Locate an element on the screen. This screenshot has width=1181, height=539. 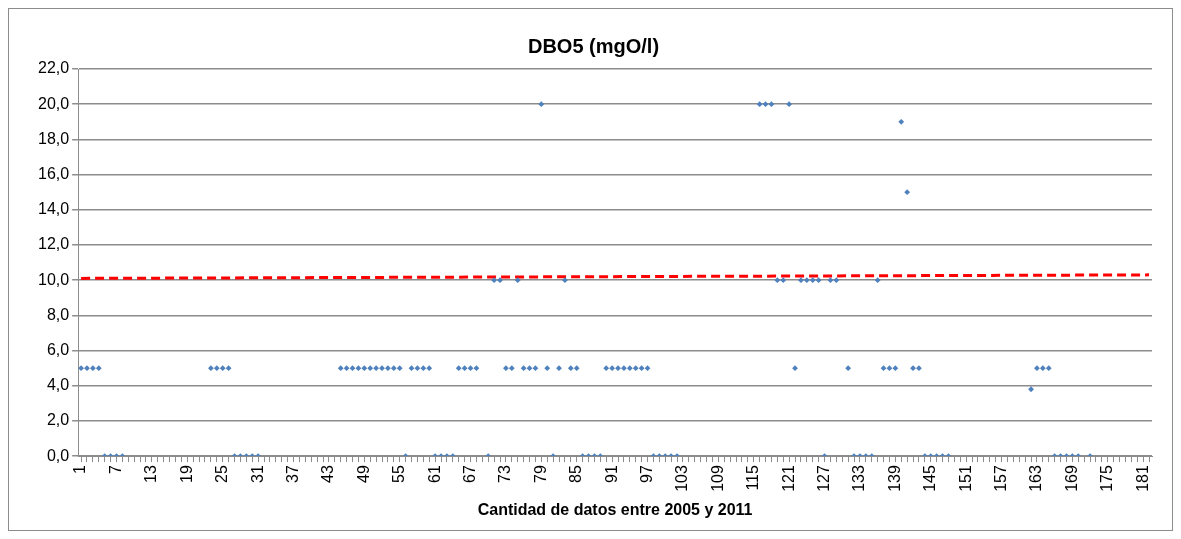
x-tick-label: 37 is located at coordinates (292, 474).